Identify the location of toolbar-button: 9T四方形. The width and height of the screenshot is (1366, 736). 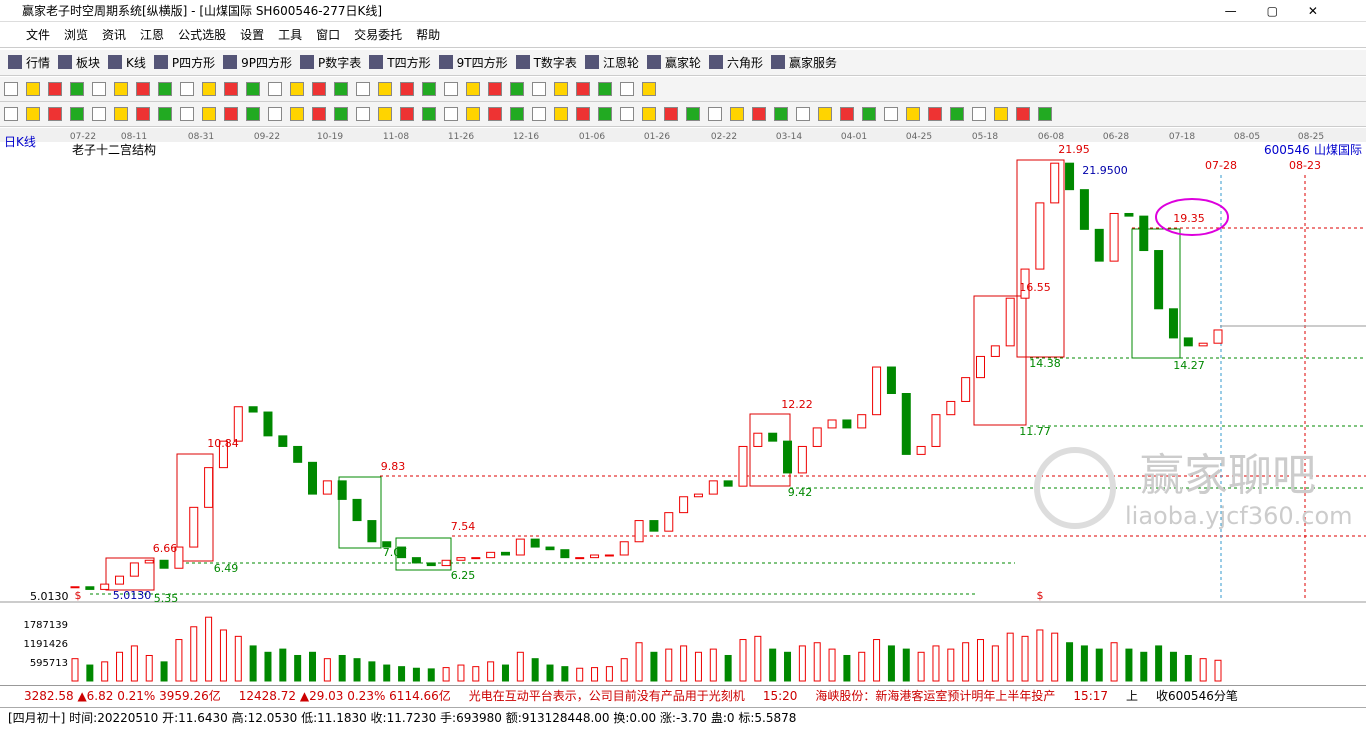
(473, 62).